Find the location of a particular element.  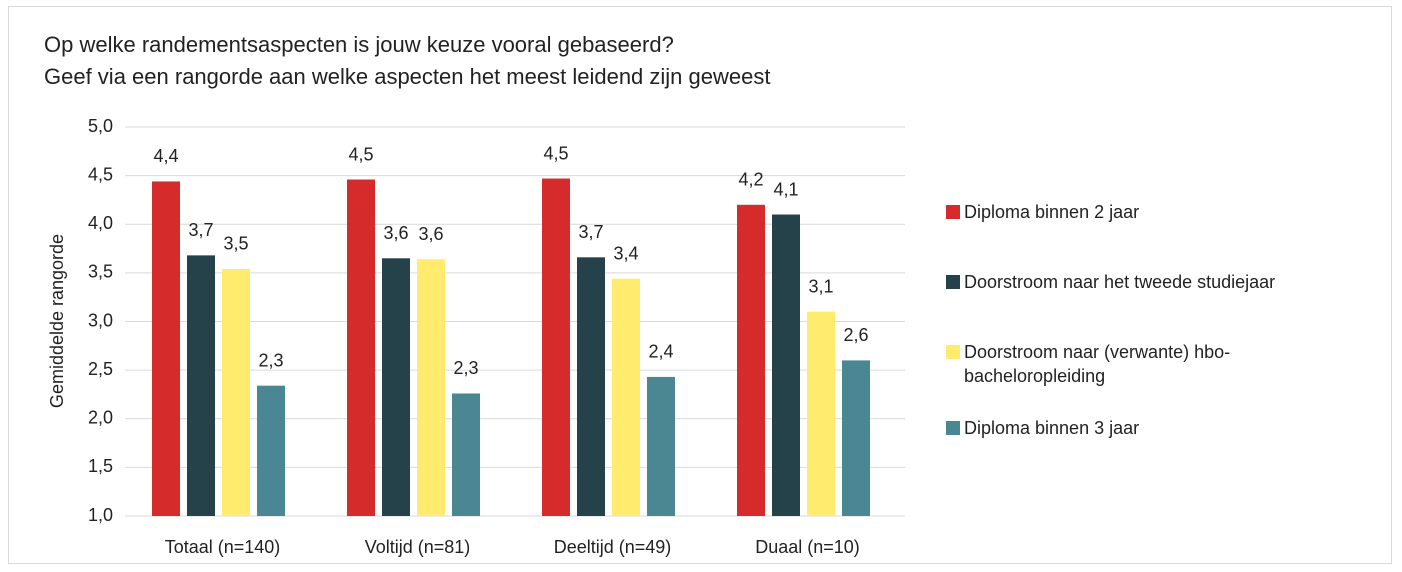

data-label: 4,4 is located at coordinates (165, 156).